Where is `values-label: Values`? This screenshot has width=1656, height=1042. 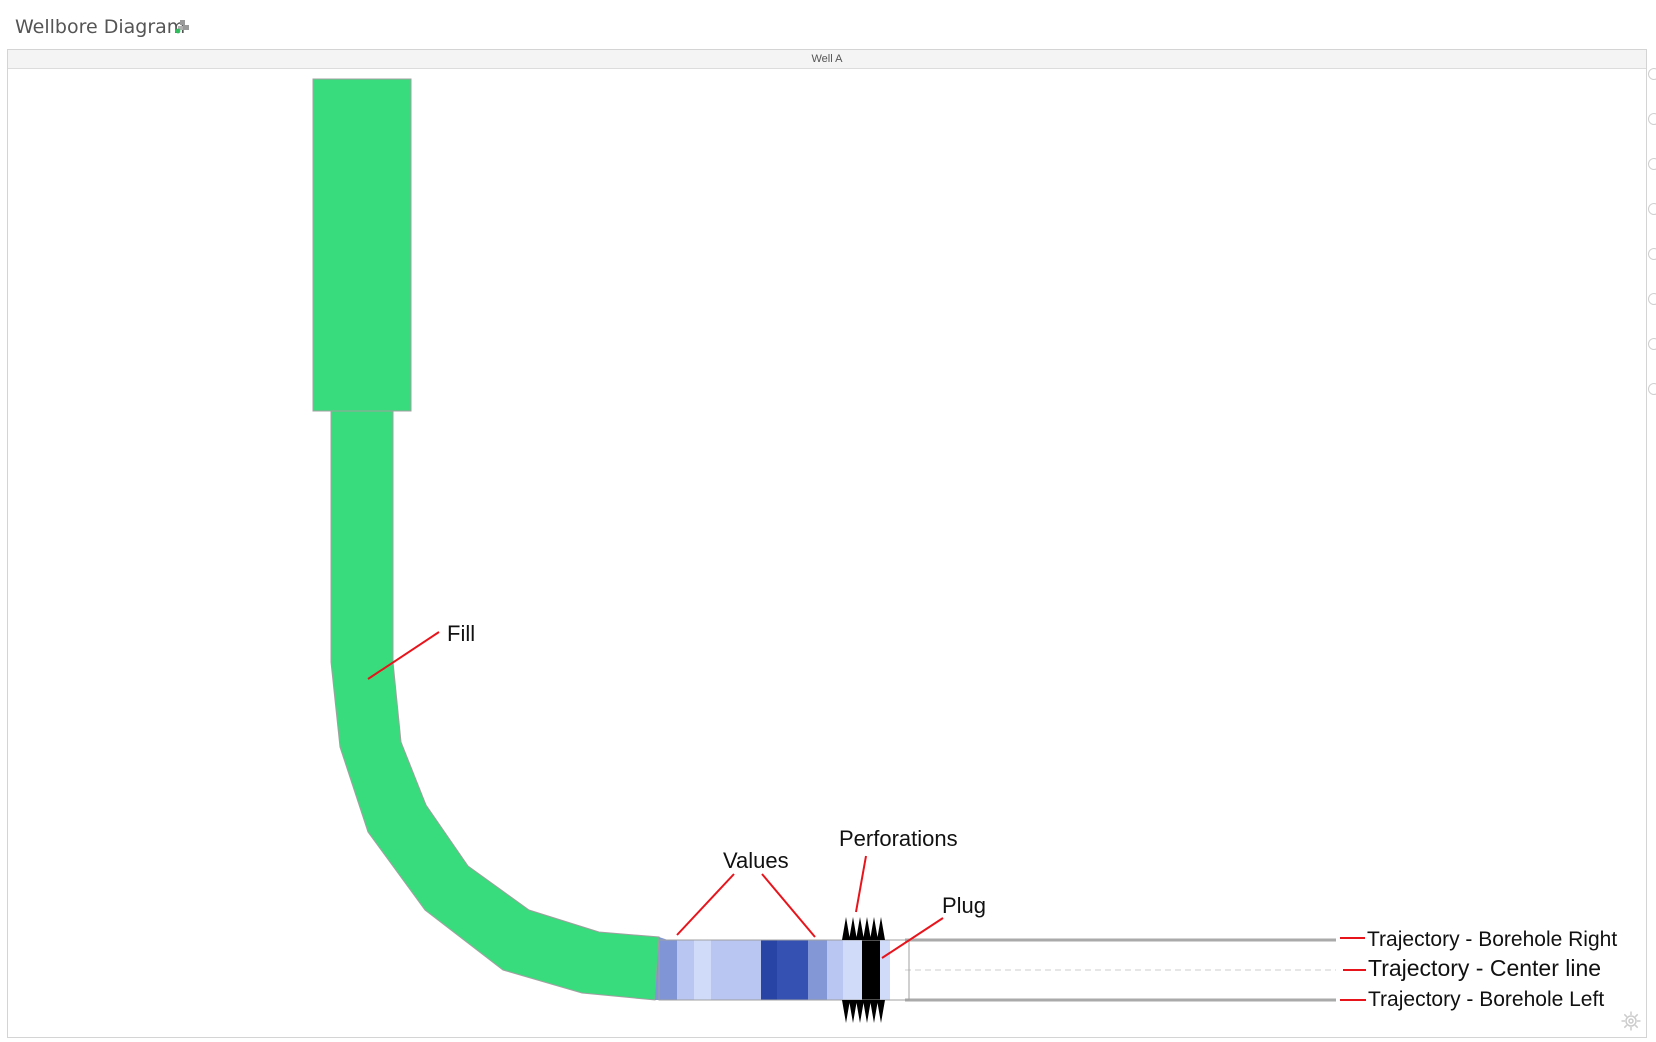 values-label: Values is located at coordinates (756, 860).